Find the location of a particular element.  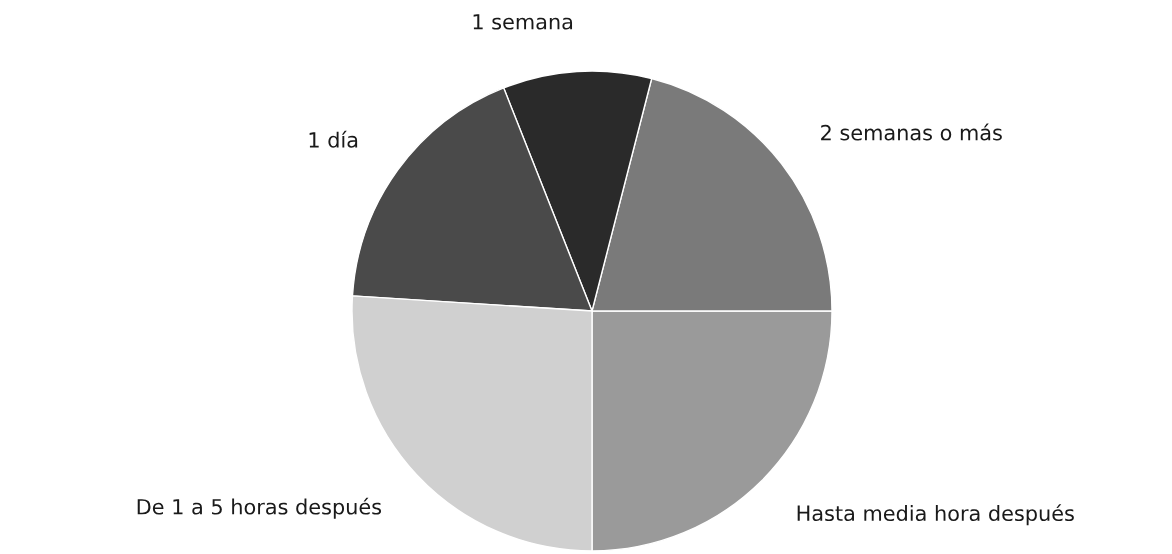

slice-label: 2 semanas o más is located at coordinates (911, 132).